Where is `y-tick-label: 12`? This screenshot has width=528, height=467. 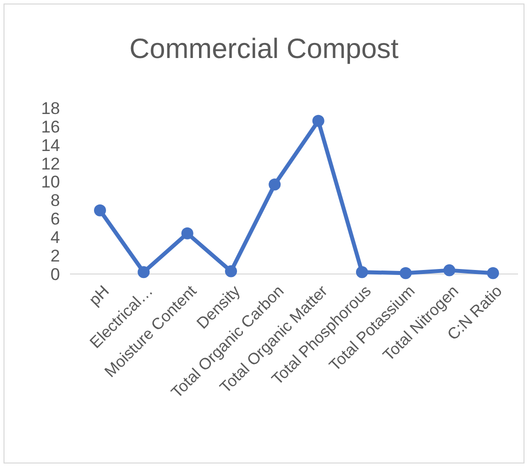 y-tick-label: 12 is located at coordinates (50, 164).